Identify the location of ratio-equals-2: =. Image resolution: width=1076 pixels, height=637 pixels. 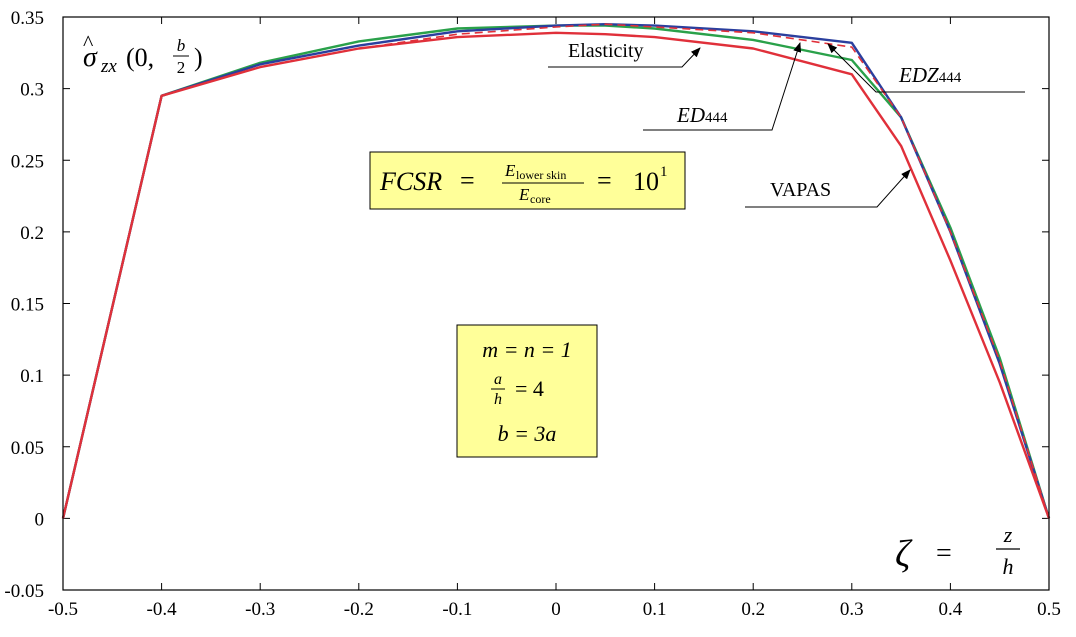
(604, 180).